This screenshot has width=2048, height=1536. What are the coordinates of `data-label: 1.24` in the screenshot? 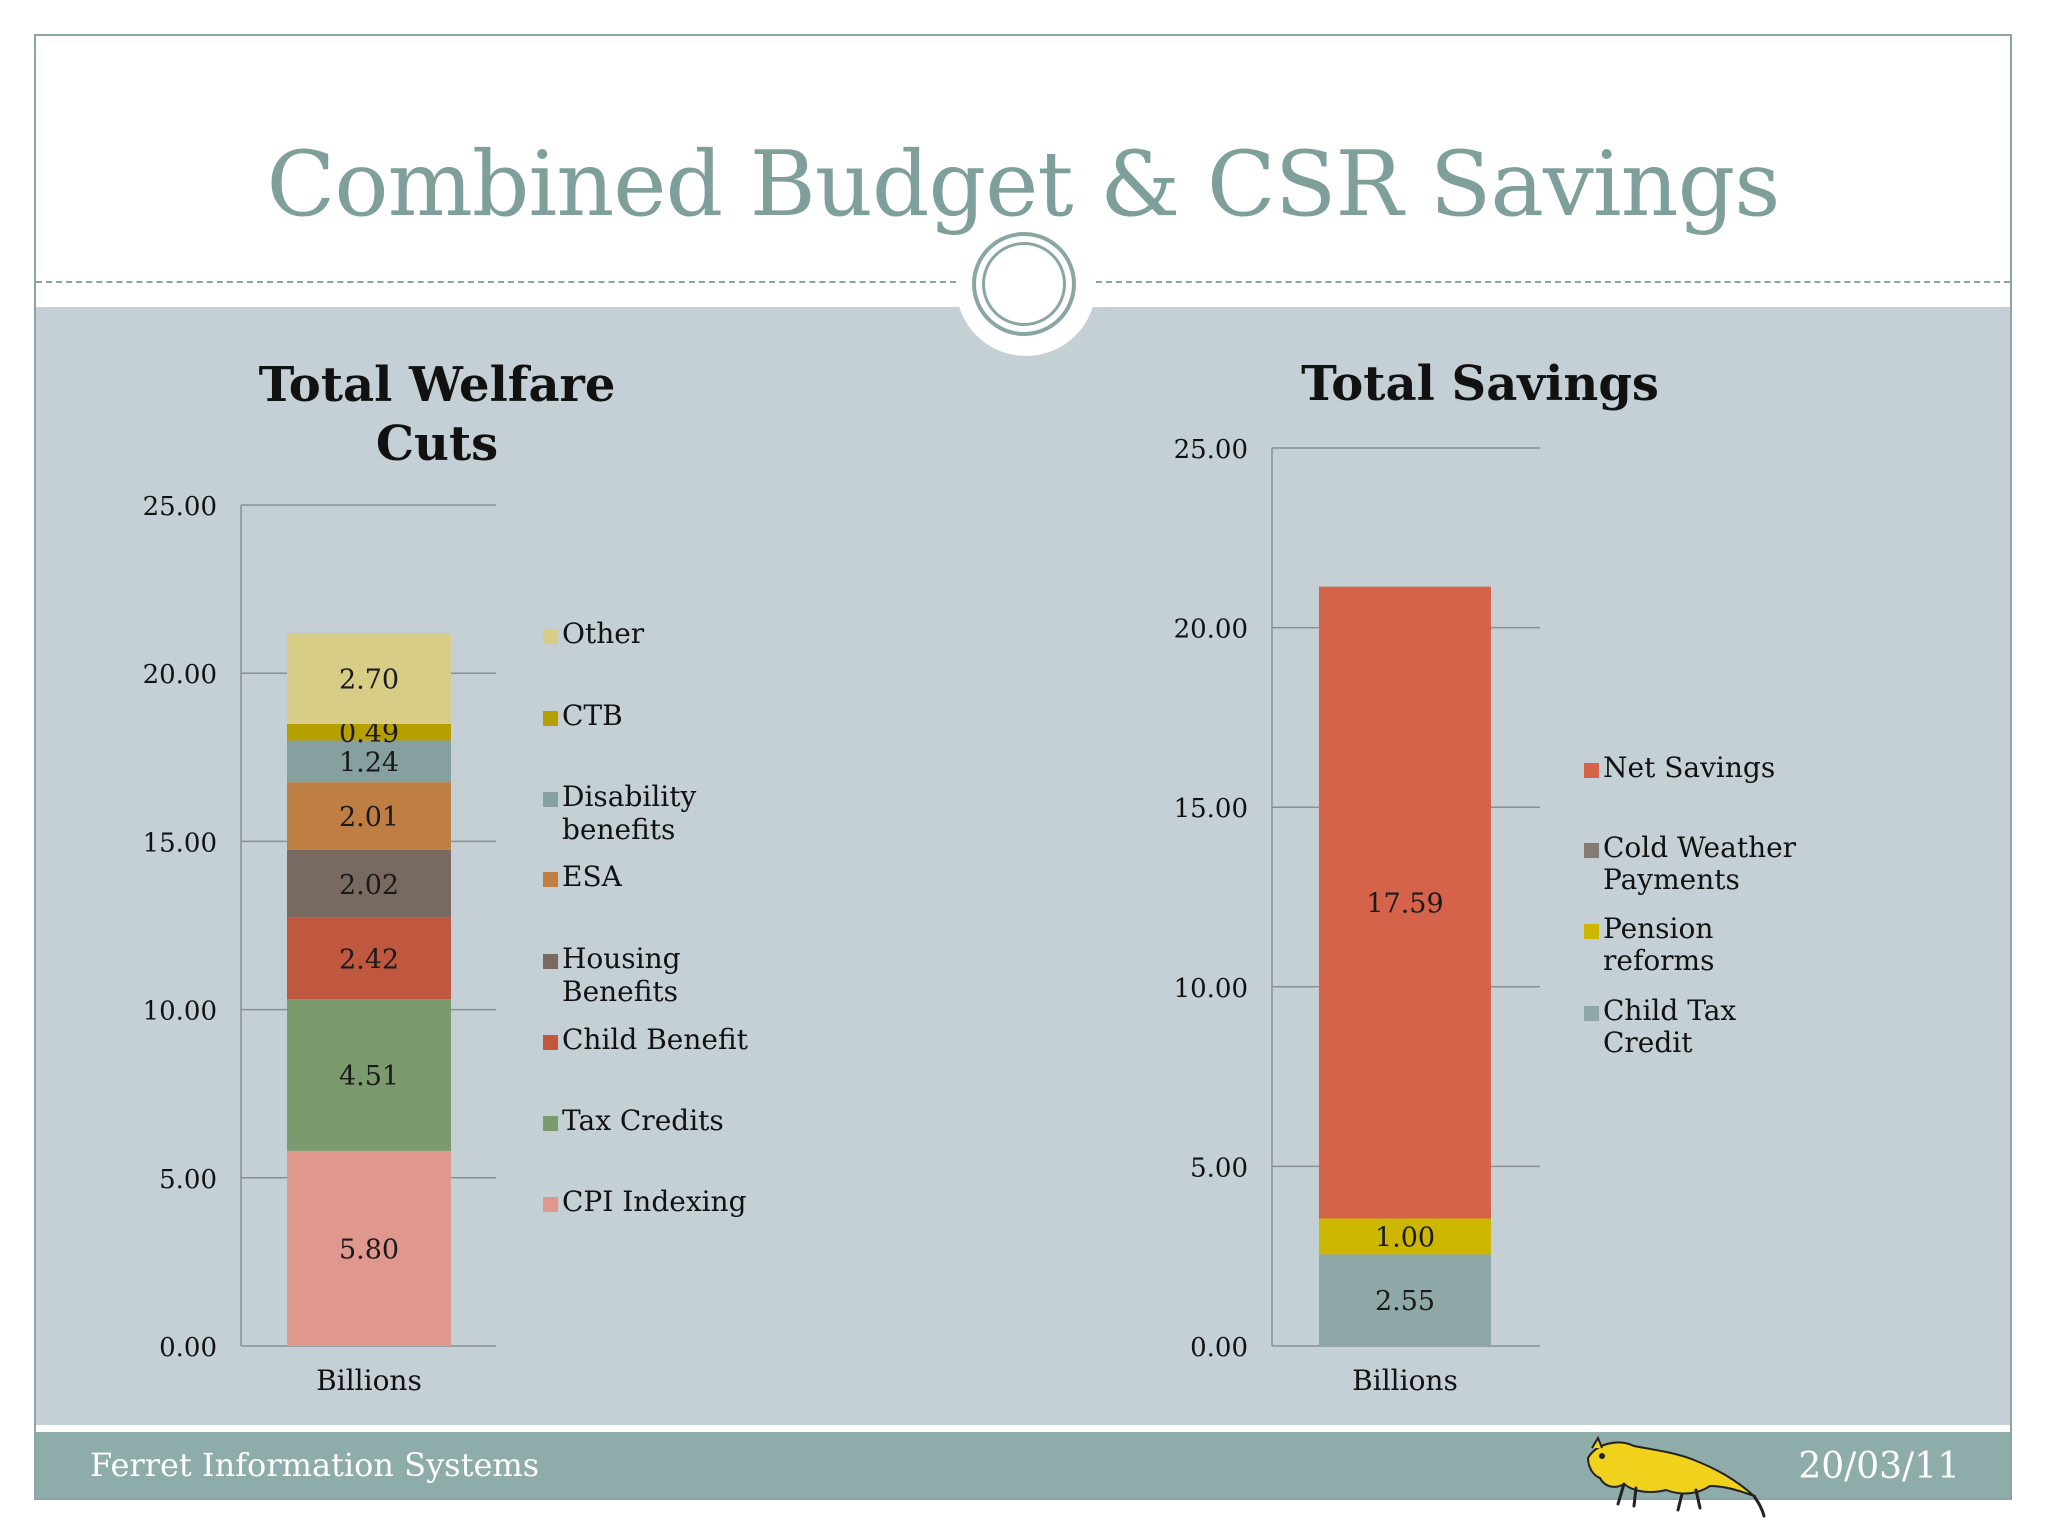 It's located at (369, 762).